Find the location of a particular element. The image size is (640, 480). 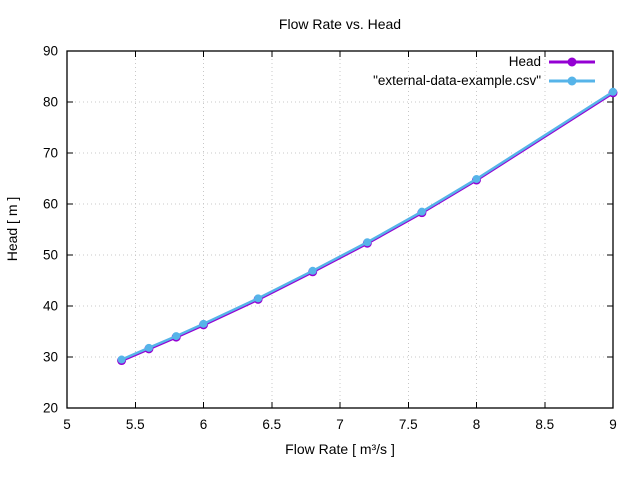

y-tick-label: 30 is located at coordinates (50, 357).